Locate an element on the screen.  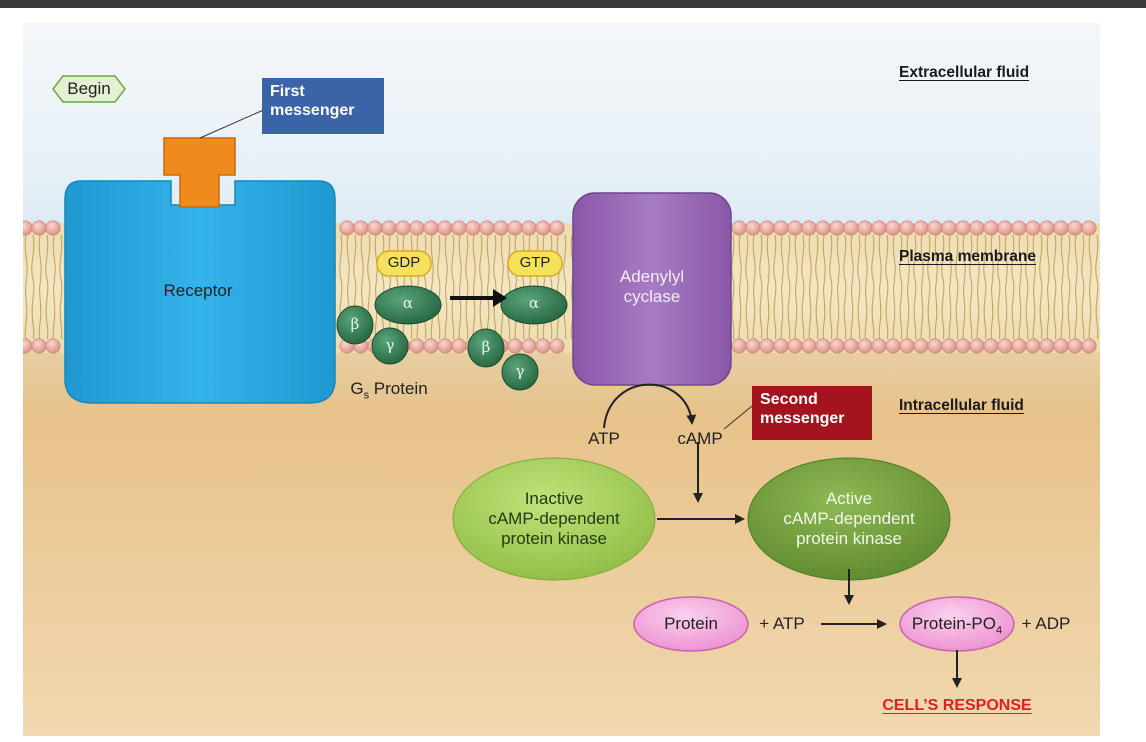
active-line2: cAMP-dependent is located at coordinates (849, 518).